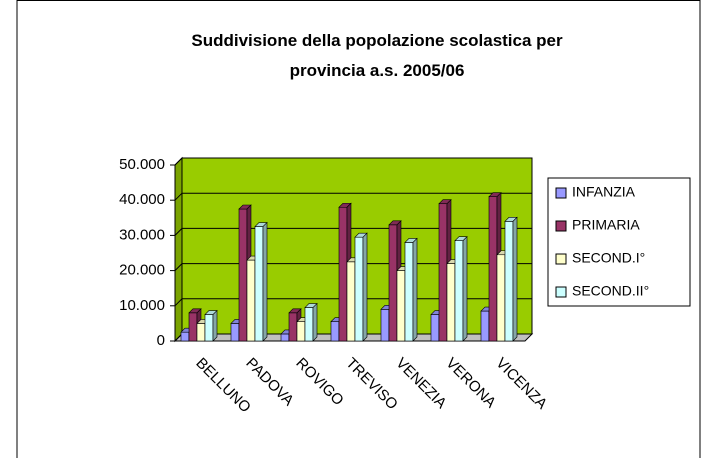 The height and width of the screenshot is (458, 716). Describe the element at coordinates (142, 164) in the screenshot. I see `y-tick-label: 50.000` at that location.